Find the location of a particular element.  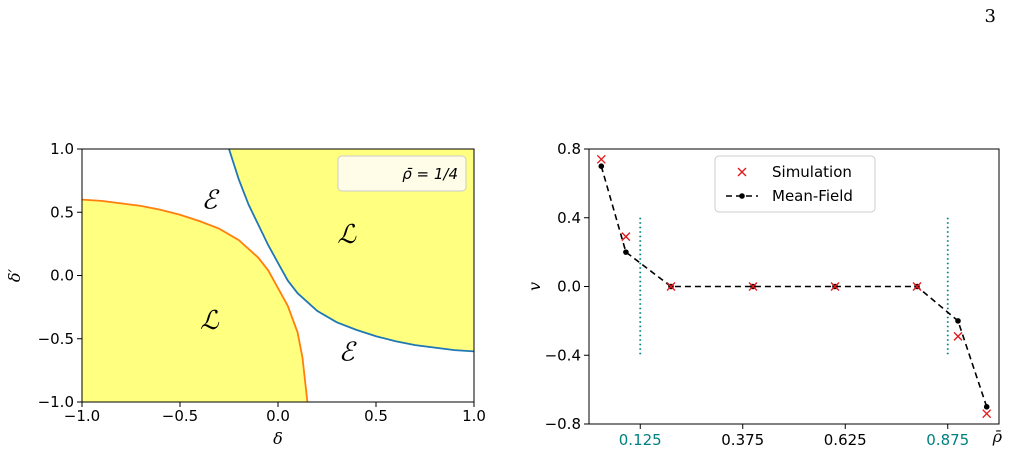

legend-text: ρ̄ = 1/4 is located at coordinates (430, 174).